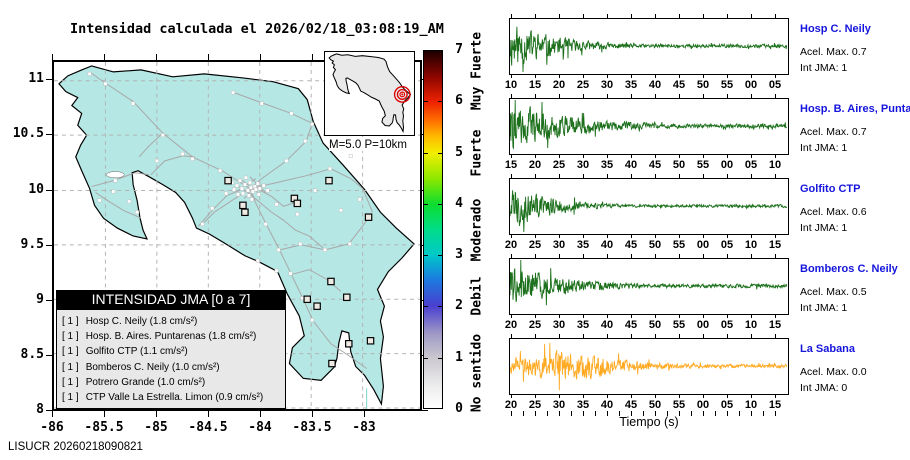 The width and height of the screenshot is (910, 460). I want to click on colorbar-value-label: 0, so click(459, 408).